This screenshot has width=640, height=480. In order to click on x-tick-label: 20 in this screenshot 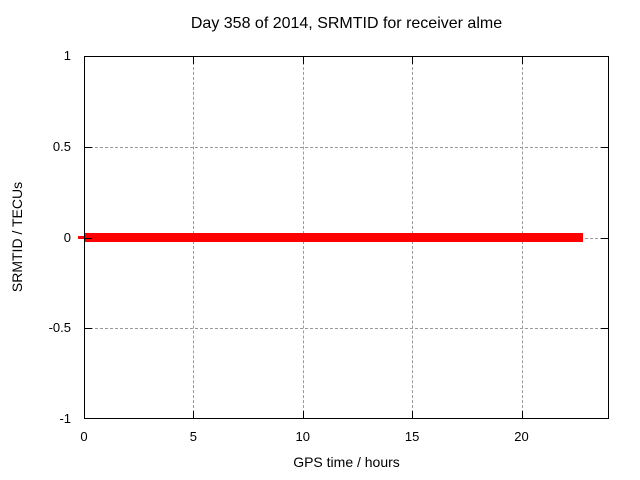, I will do `click(521, 436)`.